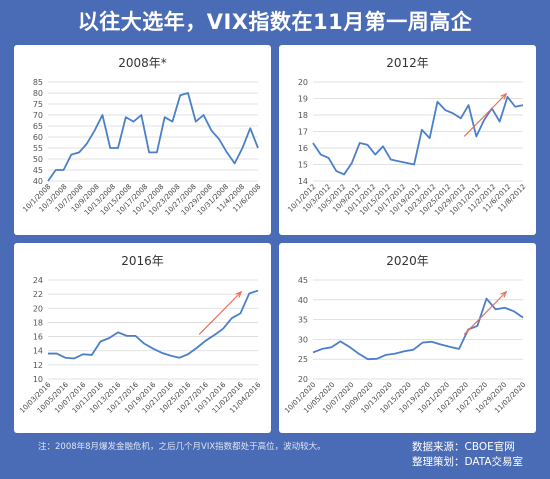  I want to click on page-title: 以往大选年，VIX指数在11月第一周高企, so click(275, 22).